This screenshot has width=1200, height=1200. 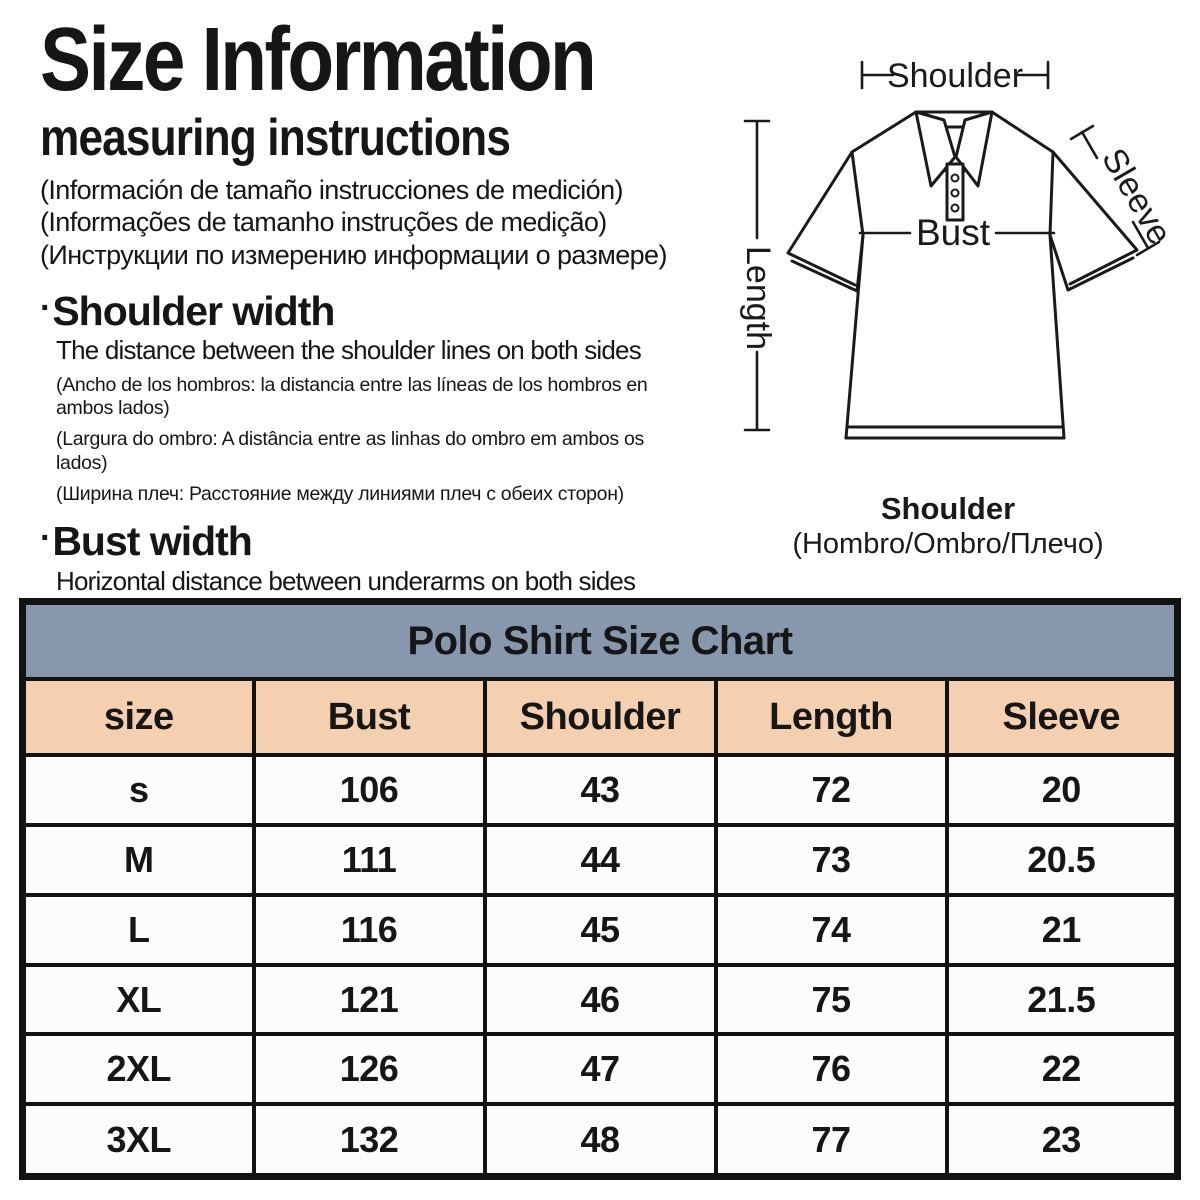 I want to click on size-label: 3XL, so click(x=138, y=1140).